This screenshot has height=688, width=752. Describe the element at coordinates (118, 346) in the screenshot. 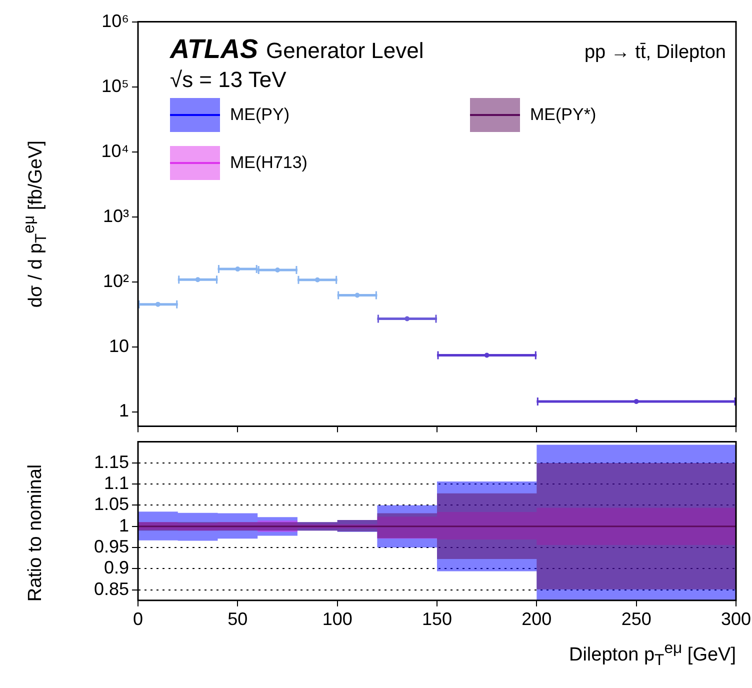

I see `y-tick-label: 10` at that location.